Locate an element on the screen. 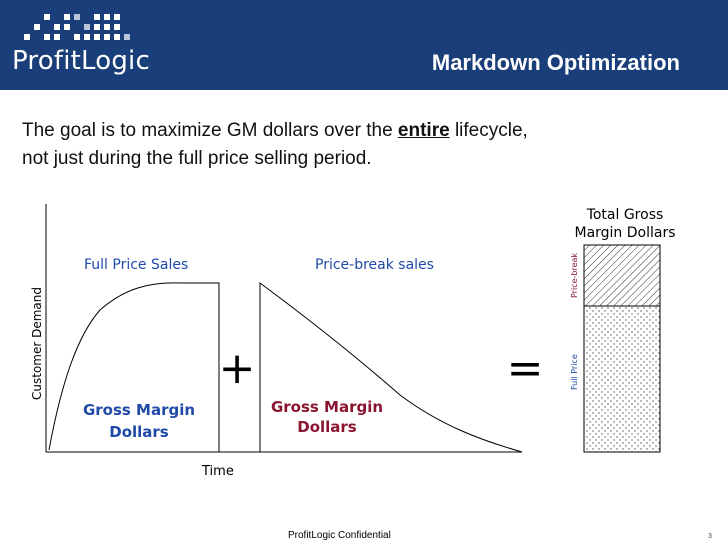  total-title-line2: Margin Dollars is located at coordinates (624, 233).